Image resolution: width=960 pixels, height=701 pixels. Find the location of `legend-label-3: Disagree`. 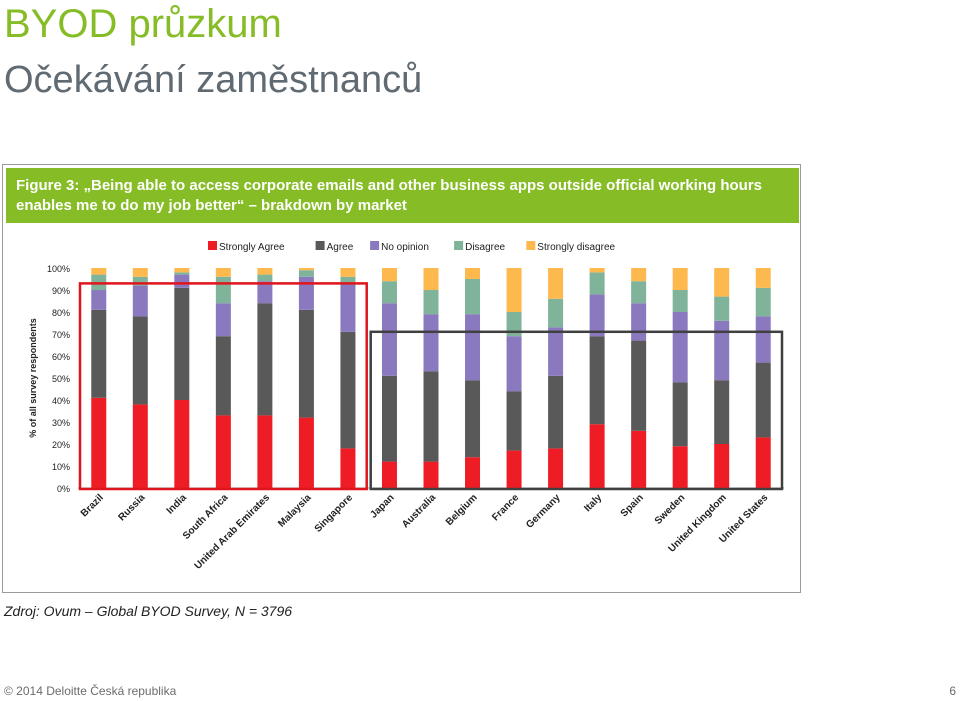

legend-label-3: Disagree is located at coordinates (485, 247).